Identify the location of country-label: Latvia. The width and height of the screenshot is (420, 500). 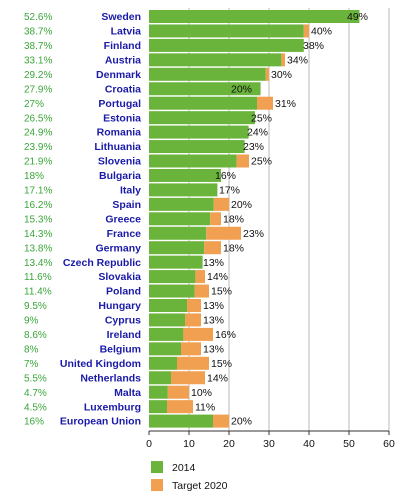
(126, 32).